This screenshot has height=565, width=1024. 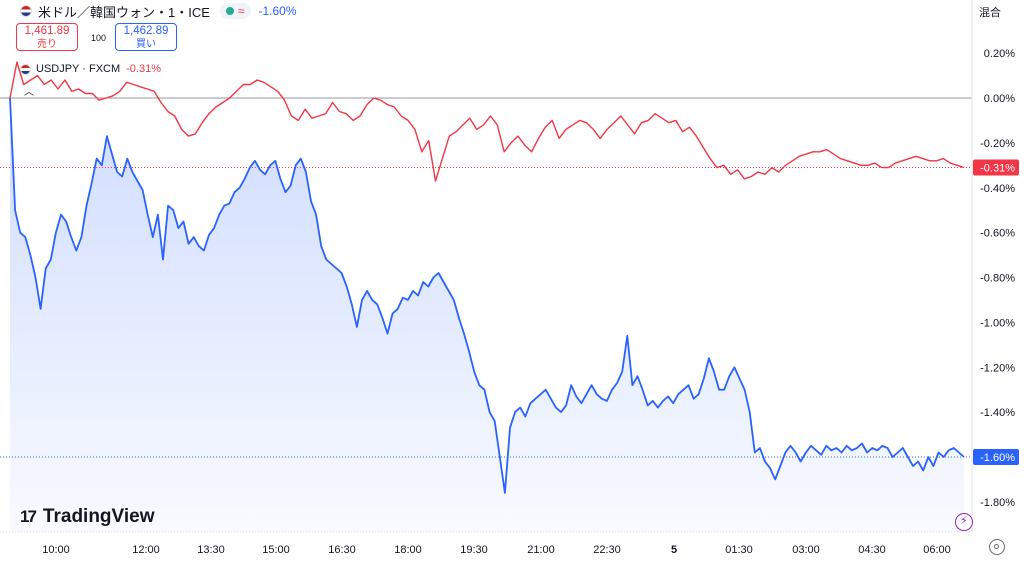 I want to click on sell-button: 1,461.89 売り, so click(x=47, y=37).